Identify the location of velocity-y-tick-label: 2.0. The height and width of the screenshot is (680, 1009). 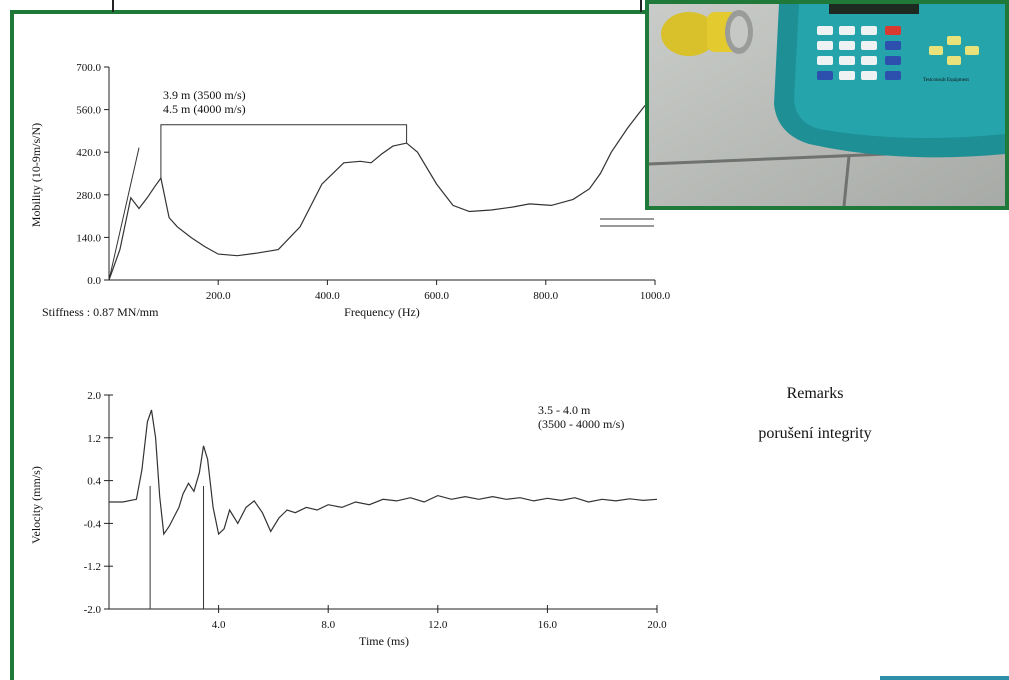
(94, 396).